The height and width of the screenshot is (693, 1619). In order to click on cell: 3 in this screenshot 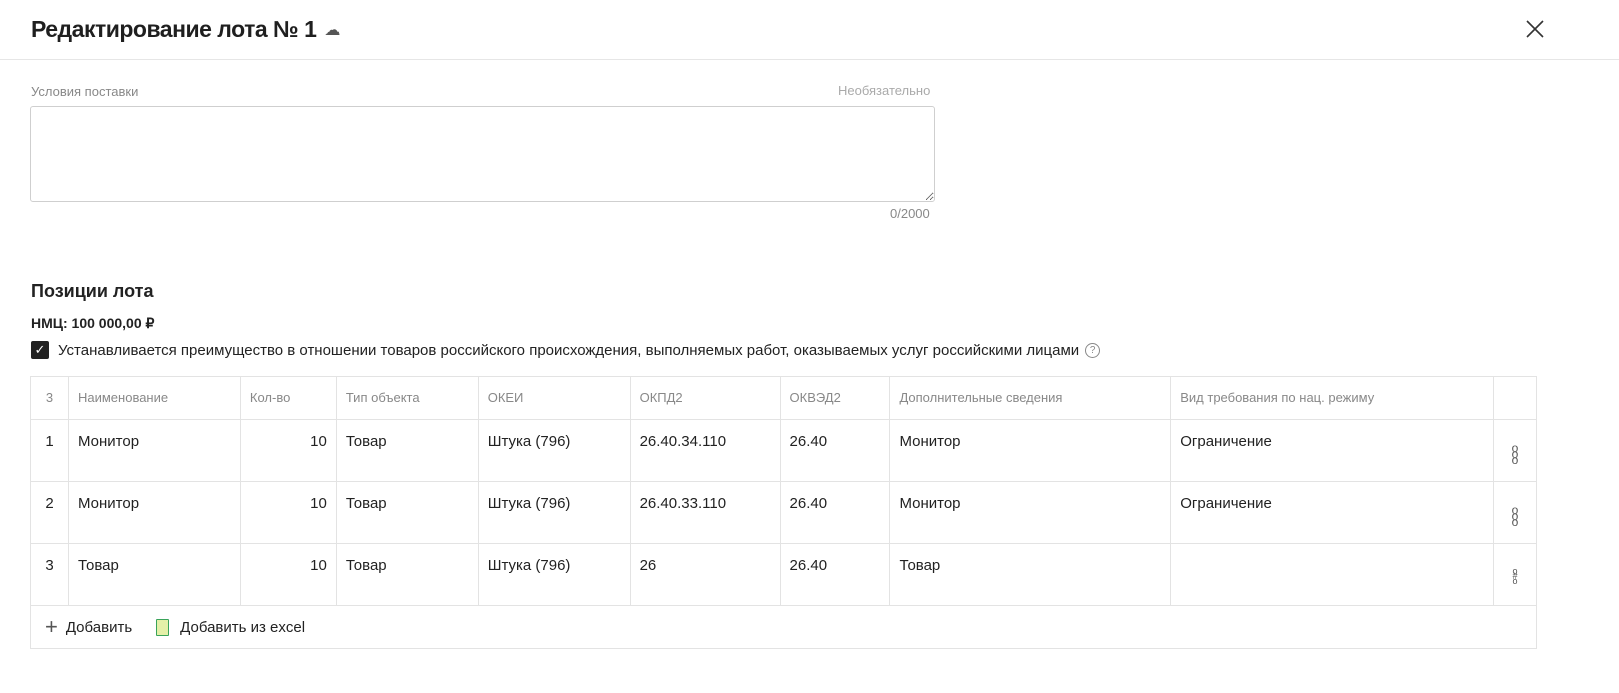, I will do `click(49, 574)`.